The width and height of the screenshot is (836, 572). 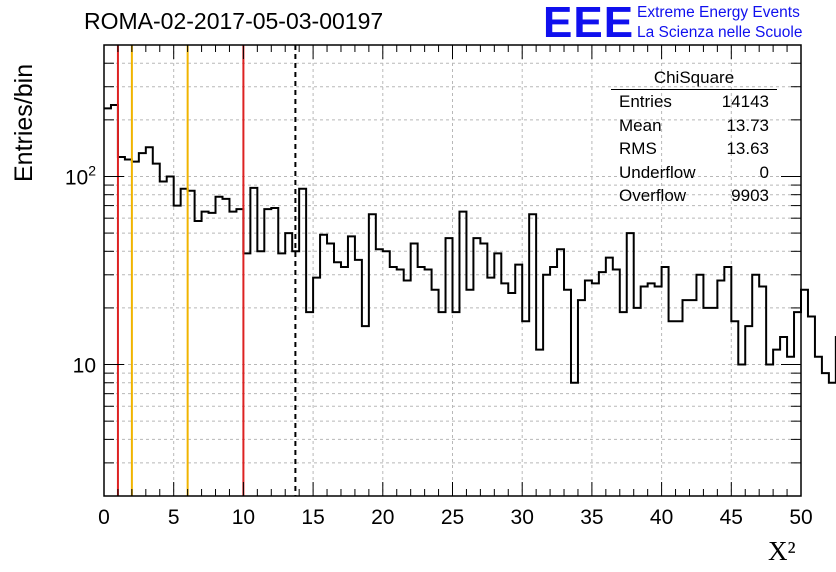 What do you see at coordinates (694, 102) in the screenshot?
I see `stats-row: Entries 14143` at bounding box center [694, 102].